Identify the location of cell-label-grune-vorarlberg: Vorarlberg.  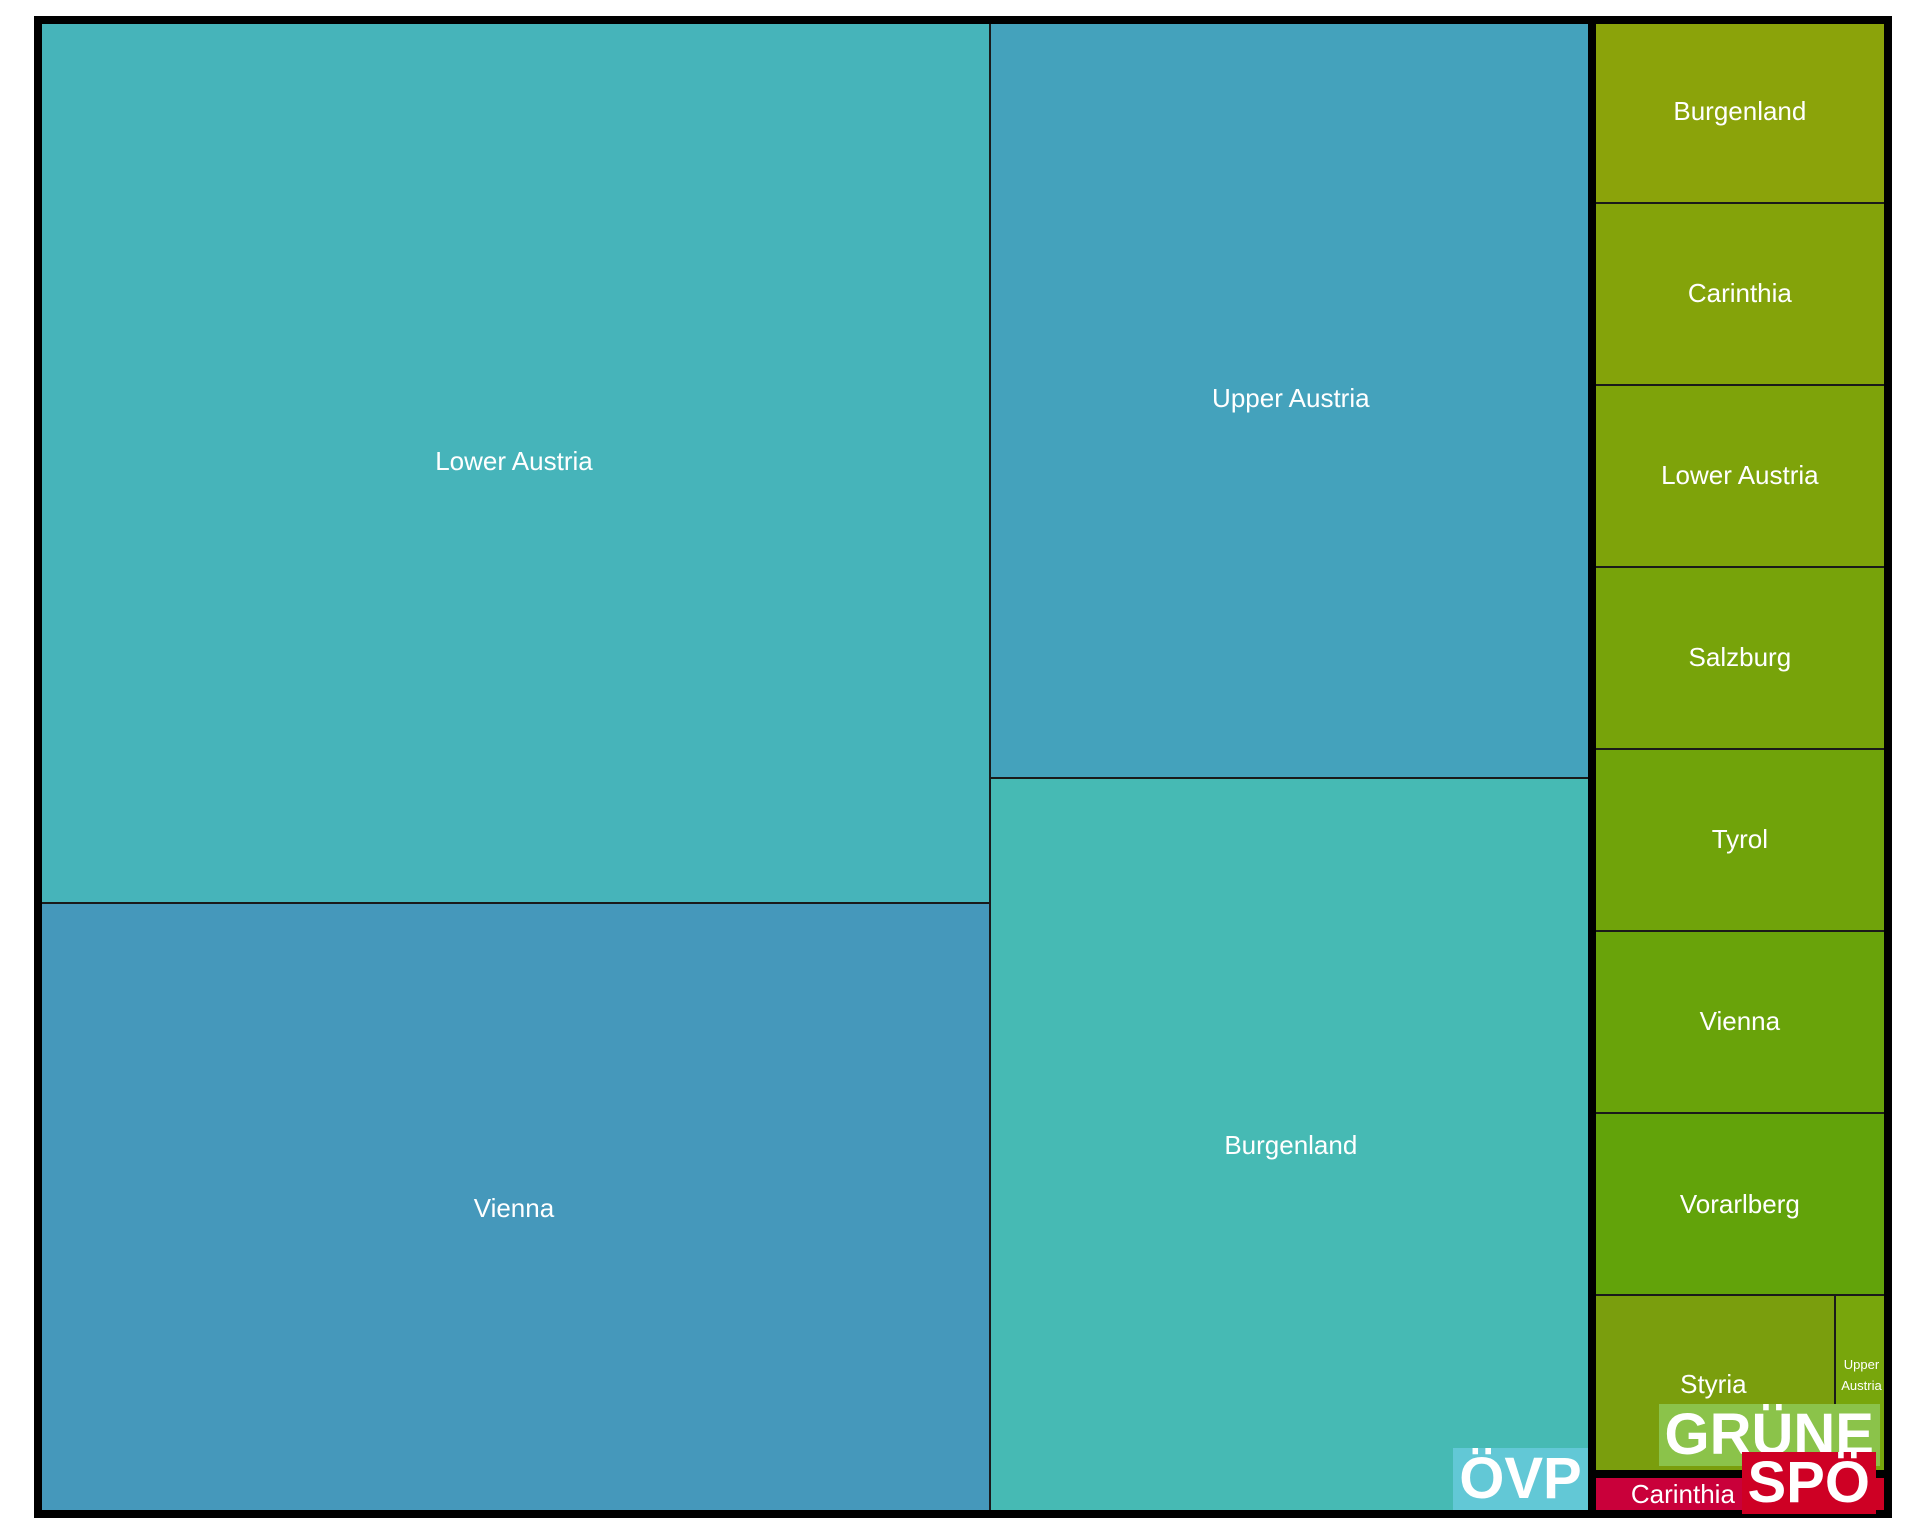
(1739, 1203).